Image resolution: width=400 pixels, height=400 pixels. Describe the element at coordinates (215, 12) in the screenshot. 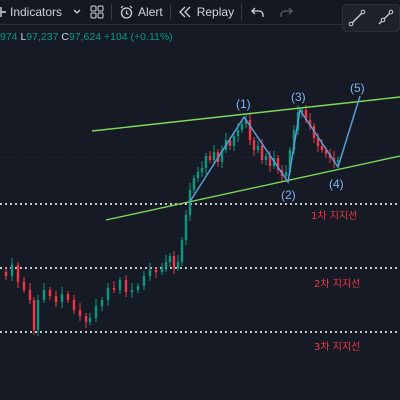

I see `replay-label: Replay` at that location.